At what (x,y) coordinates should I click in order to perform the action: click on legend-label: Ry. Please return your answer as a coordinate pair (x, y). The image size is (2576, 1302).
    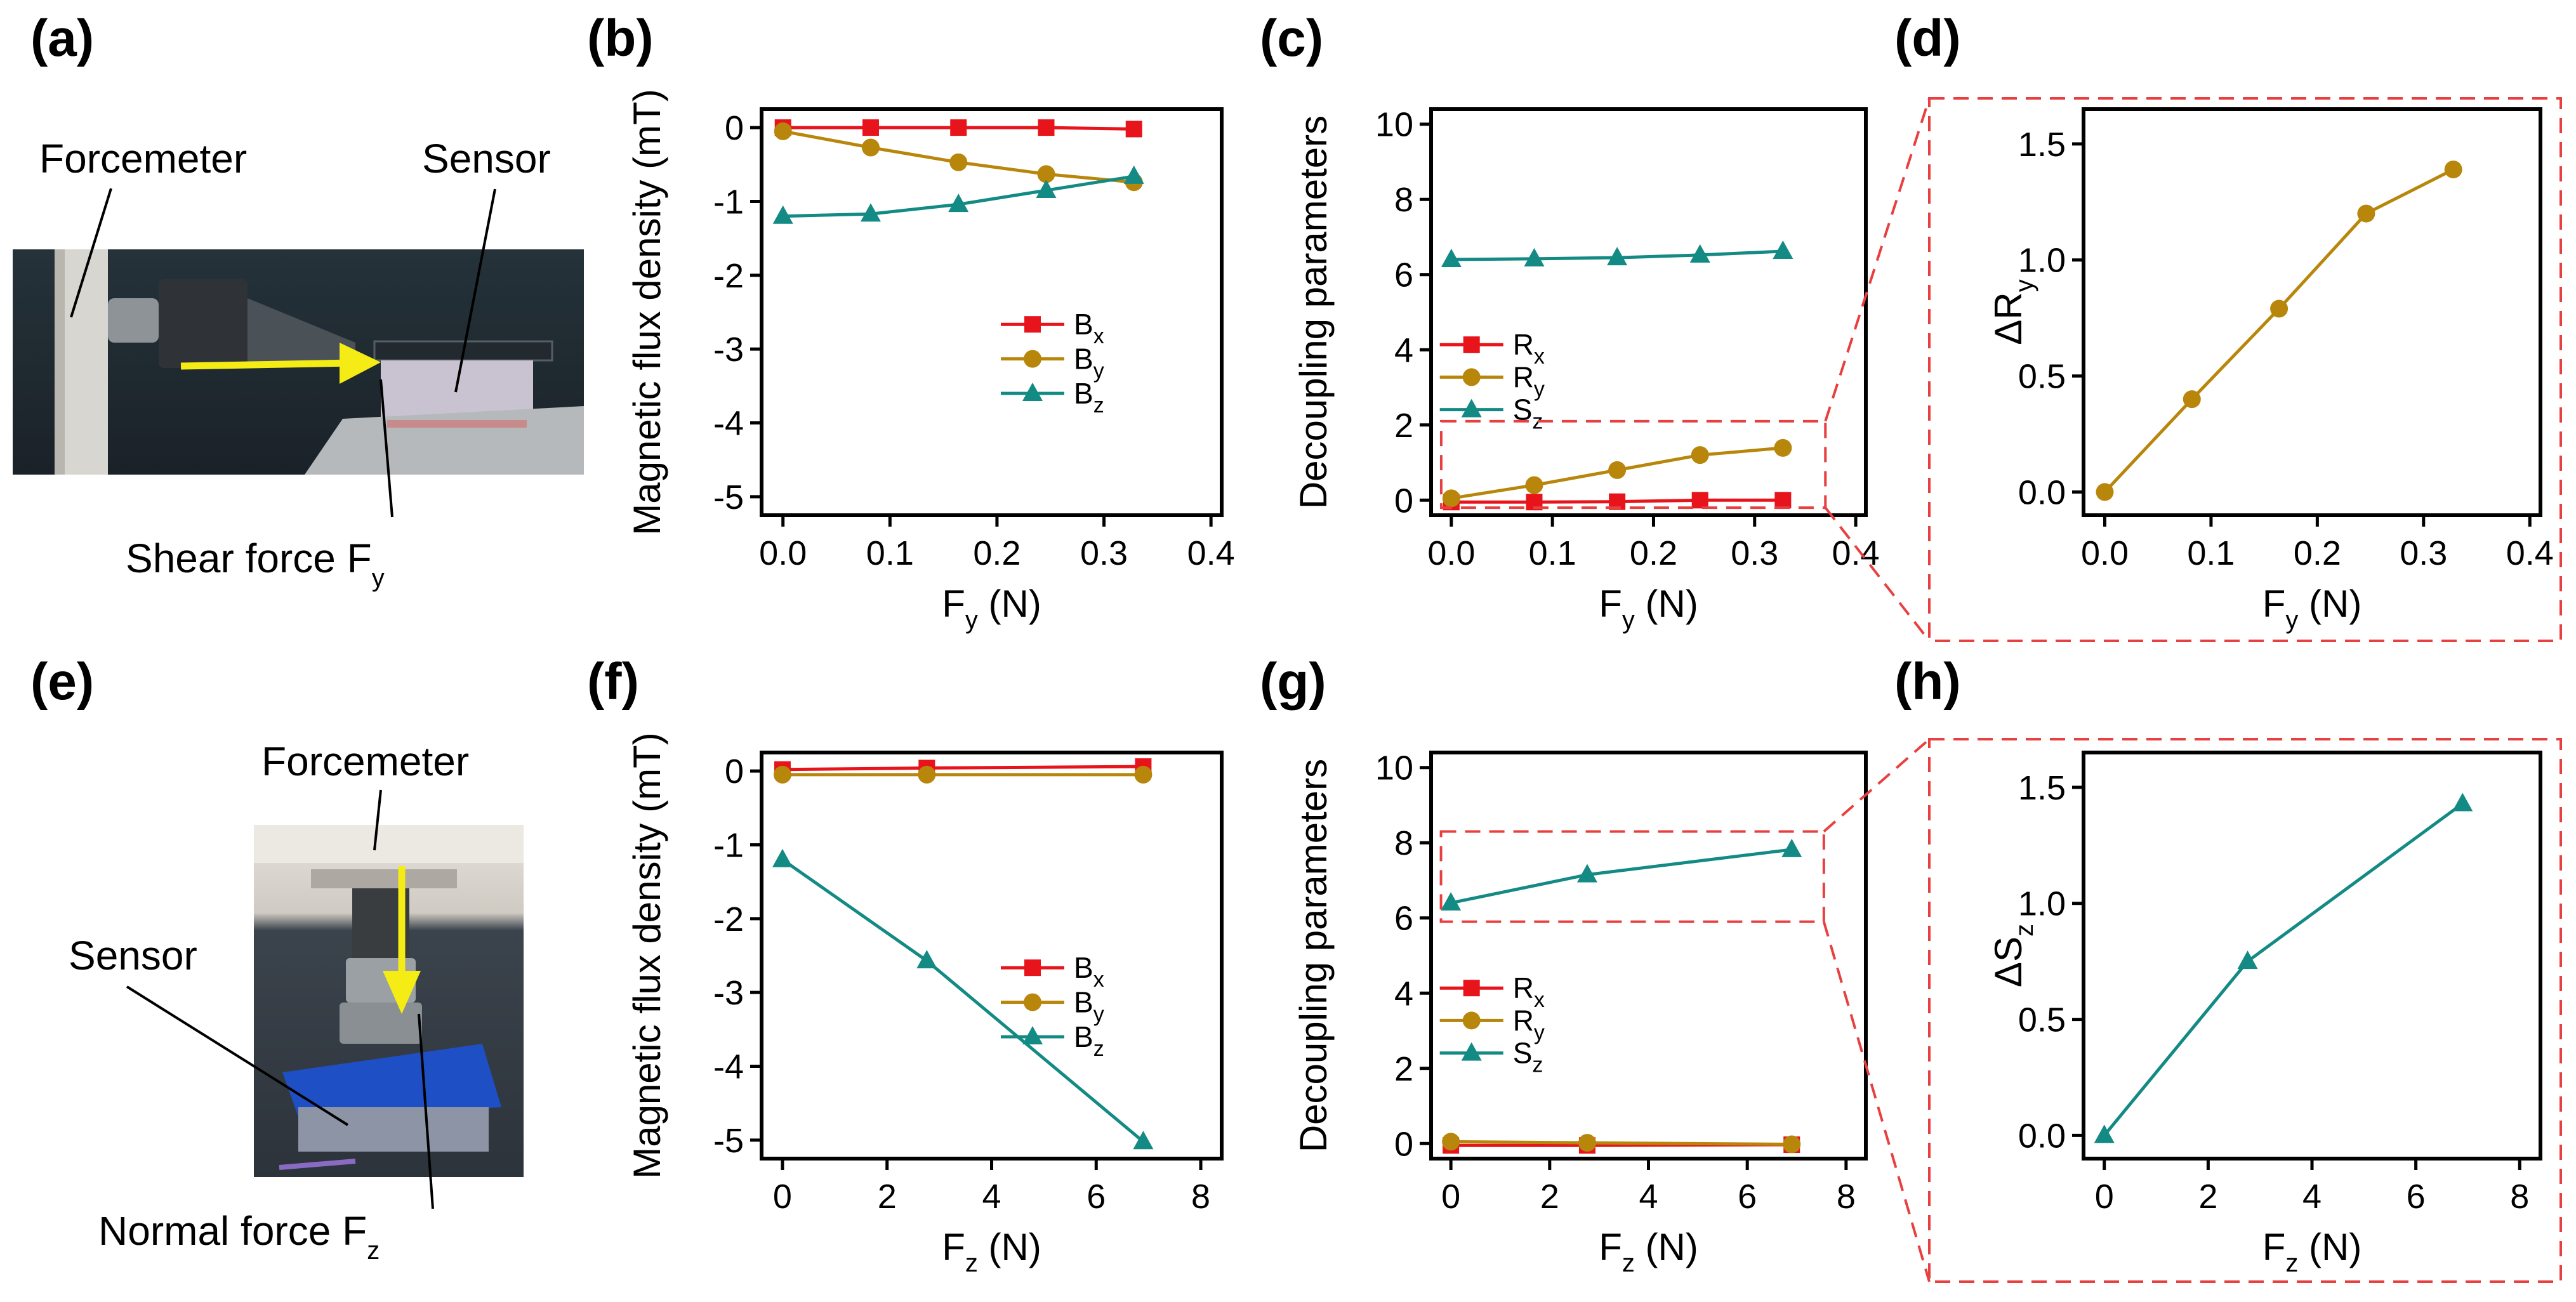
    Looking at the image, I should click on (1529, 380).